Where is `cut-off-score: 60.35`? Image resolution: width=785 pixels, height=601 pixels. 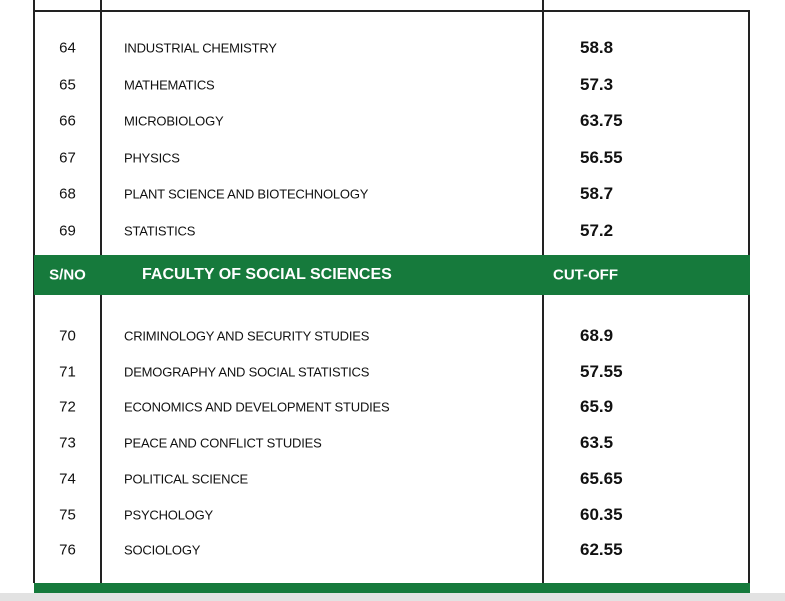
cut-off-score: 60.35 is located at coordinates (601, 514).